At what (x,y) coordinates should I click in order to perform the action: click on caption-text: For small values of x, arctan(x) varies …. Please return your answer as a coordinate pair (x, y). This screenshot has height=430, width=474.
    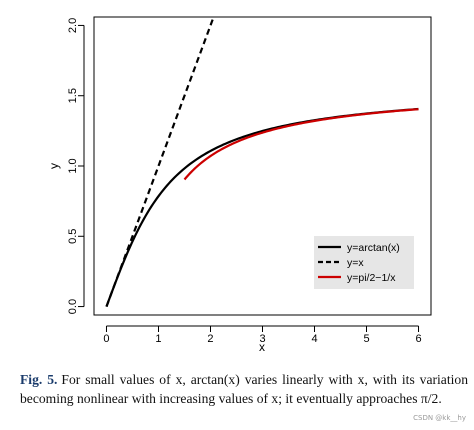
    Looking at the image, I should click on (244, 389).